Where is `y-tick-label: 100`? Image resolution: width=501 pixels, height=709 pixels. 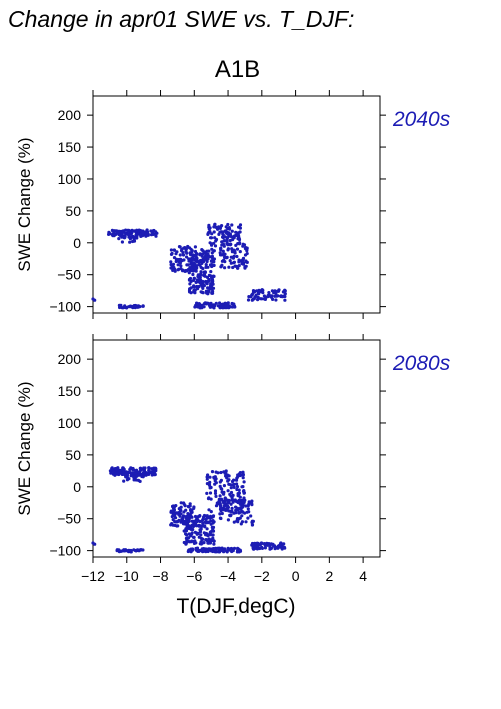 y-tick-label: 100 is located at coordinates (70, 179).